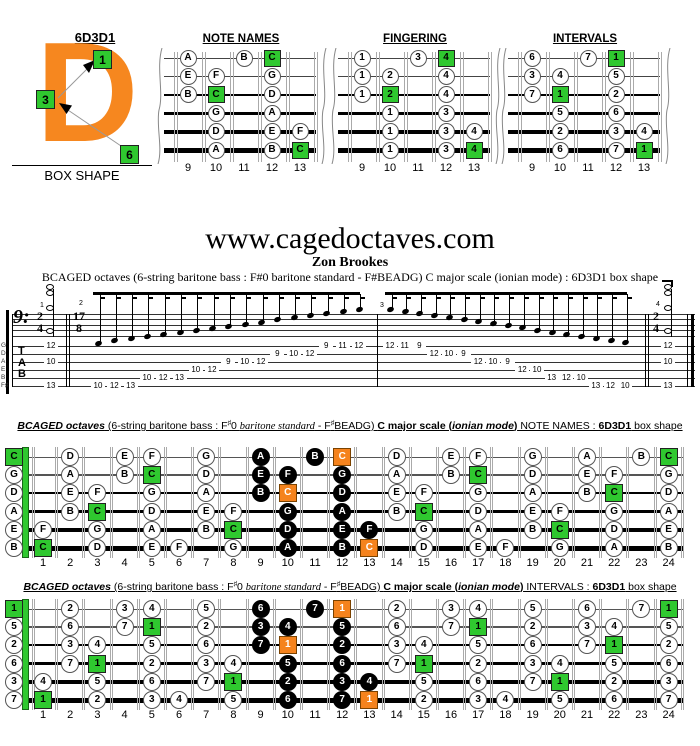 This screenshot has height=746, width=700. I want to click on fret-number: 3, so click(97, 563).